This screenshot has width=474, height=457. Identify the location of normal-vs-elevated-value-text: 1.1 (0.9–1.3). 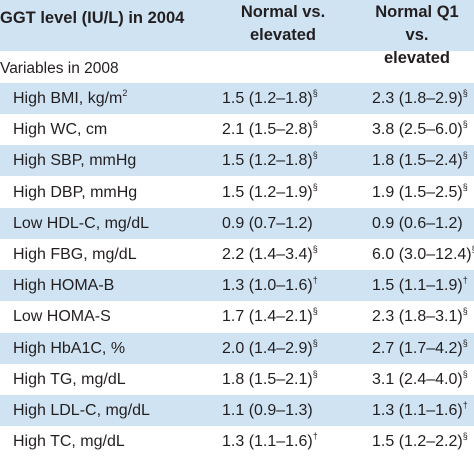
(267, 410).